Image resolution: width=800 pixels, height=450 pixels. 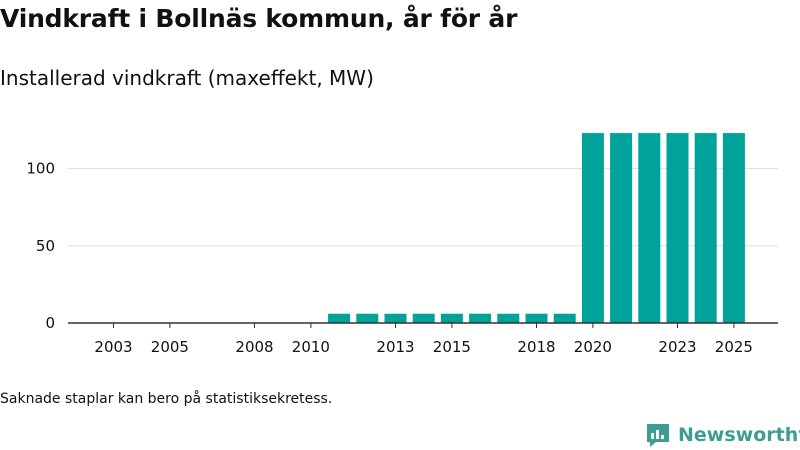 What do you see at coordinates (259, 18) in the screenshot?
I see `chart-title: Vindkraft i Bollnäs kommun, år för år` at bounding box center [259, 18].